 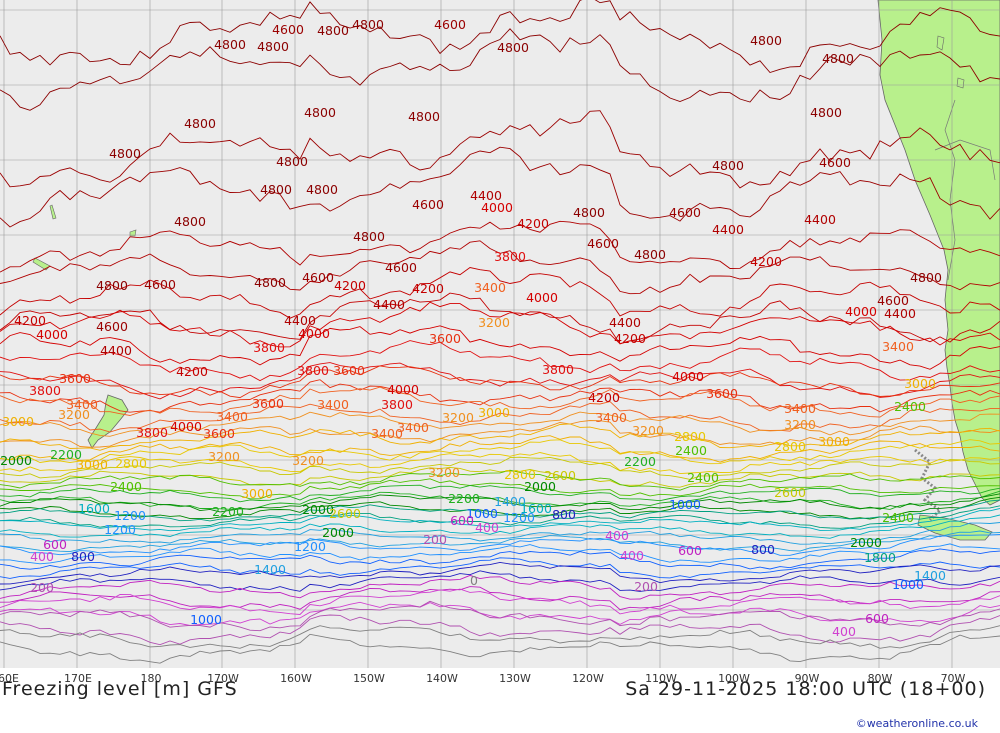 I want to click on tierra-del-fuego, so click(x=955, y=527).